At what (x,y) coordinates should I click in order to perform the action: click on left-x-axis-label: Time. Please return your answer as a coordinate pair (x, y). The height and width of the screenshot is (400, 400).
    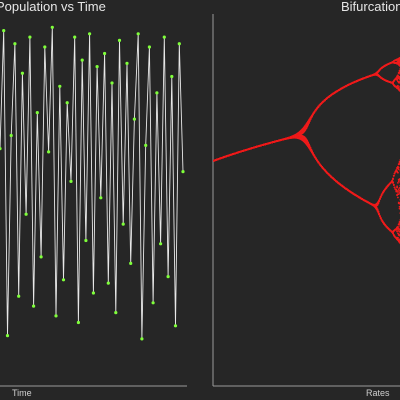
    Looking at the image, I should click on (22, 393).